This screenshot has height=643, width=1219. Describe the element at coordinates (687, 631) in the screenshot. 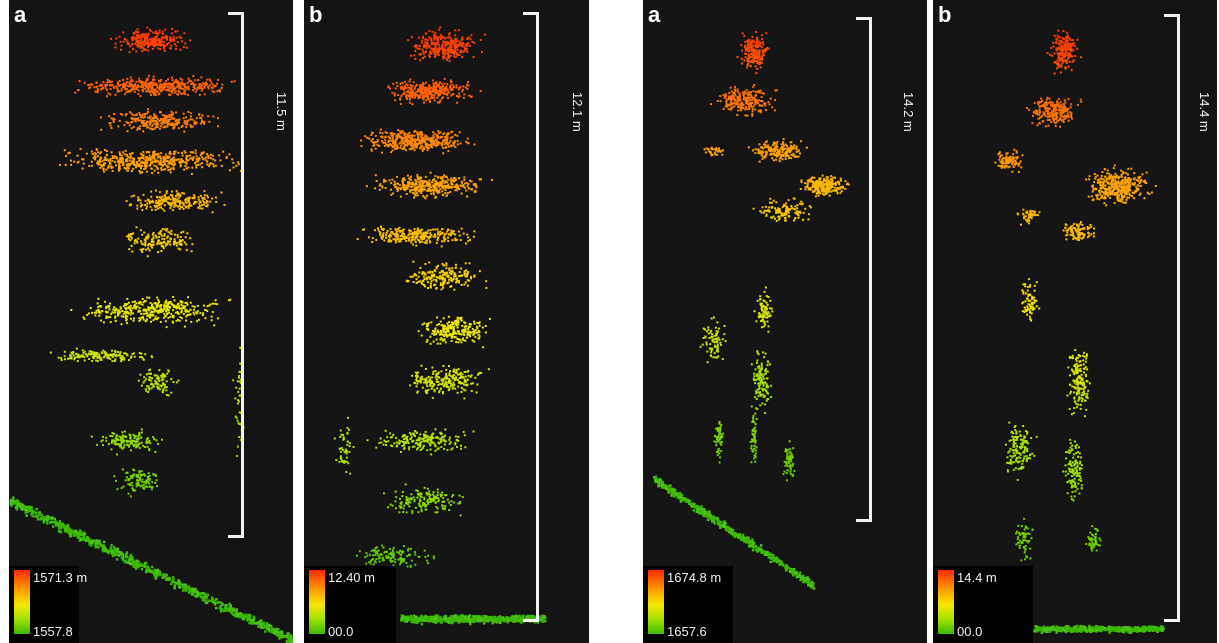

I see `legend-min-label: 1657.6` at that location.